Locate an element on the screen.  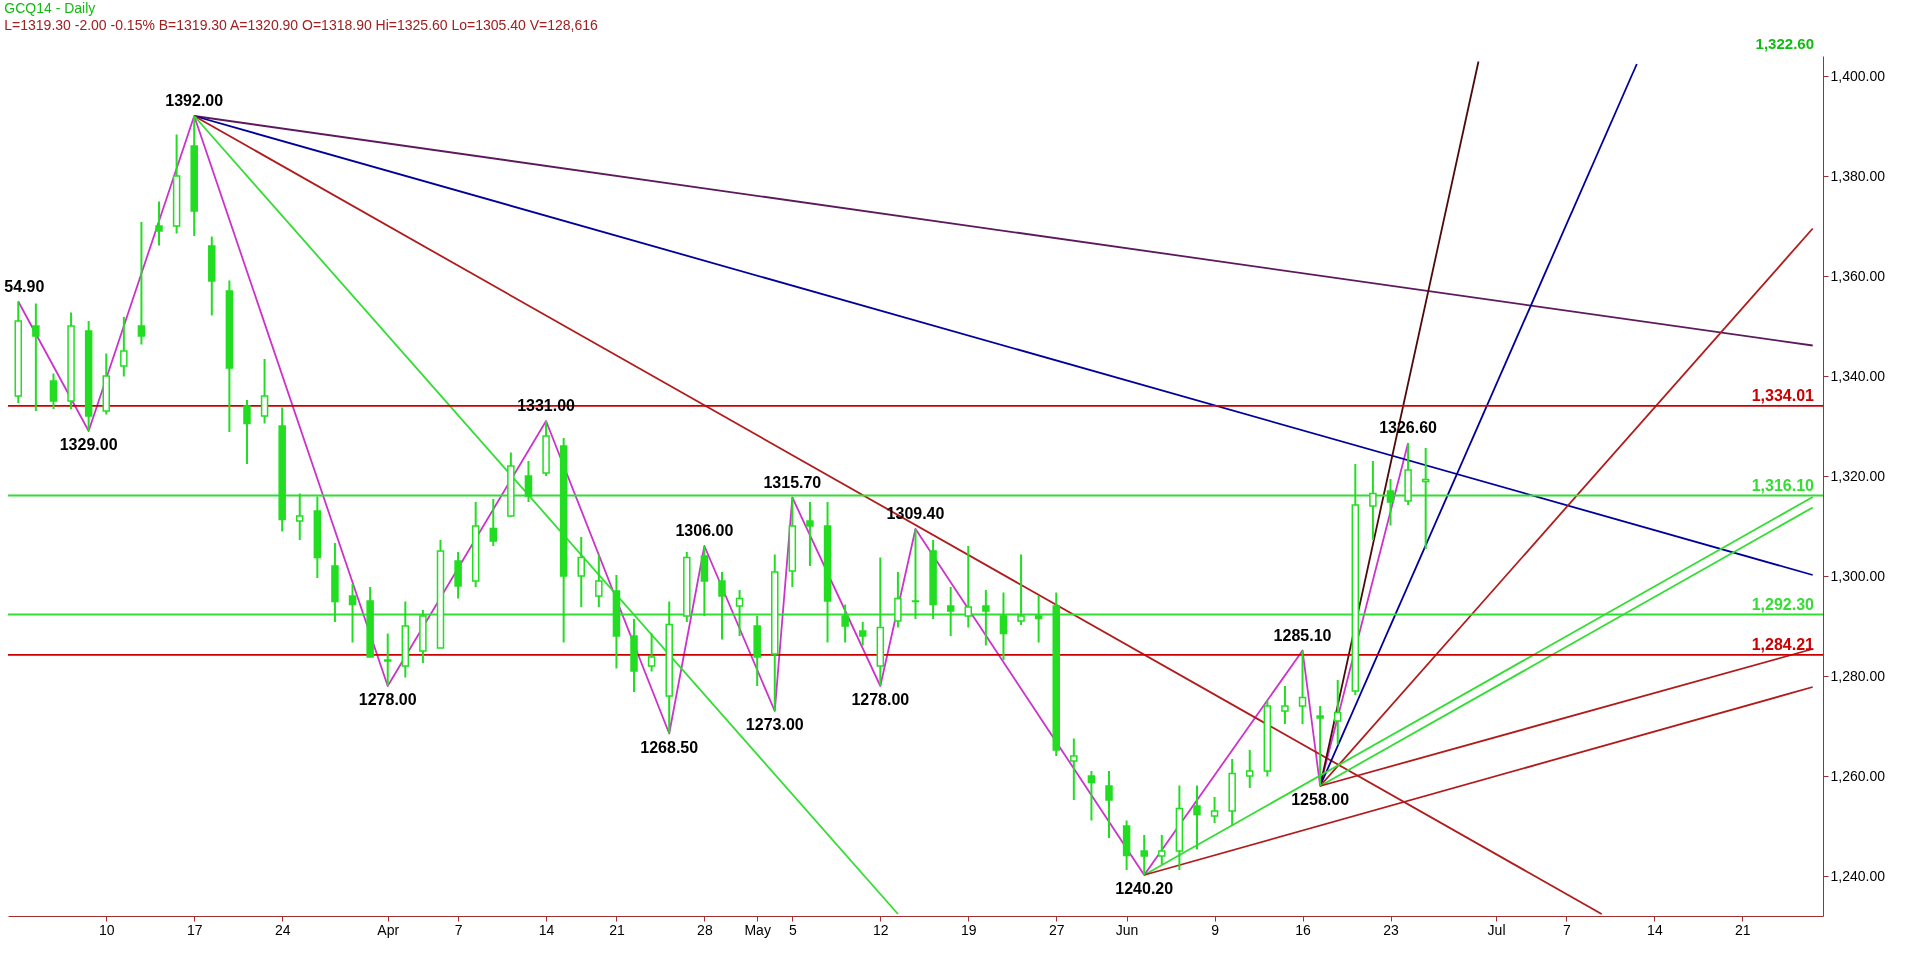
text: 1,322.60 is located at coordinates (1784, 43).